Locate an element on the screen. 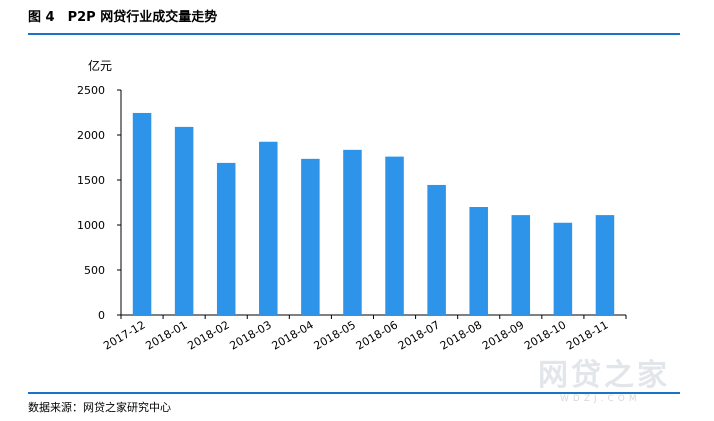  figure-title: 图 4 P2P 网贷行业成交量走势 is located at coordinates (123, 17).